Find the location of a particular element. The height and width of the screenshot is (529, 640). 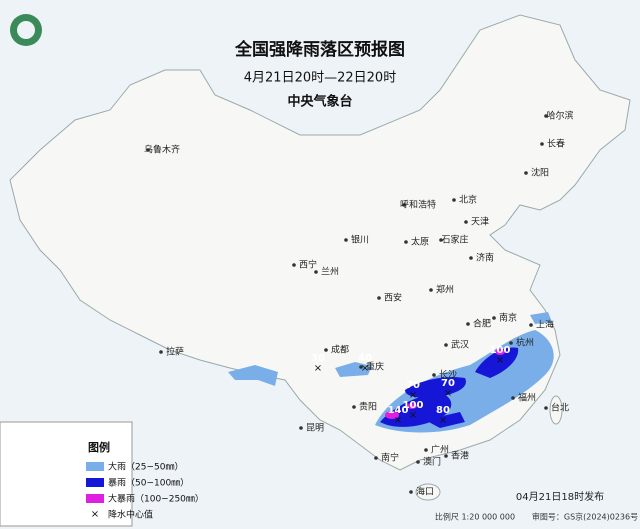

title: 全国强降雨落区预报图 is located at coordinates (319, 49).